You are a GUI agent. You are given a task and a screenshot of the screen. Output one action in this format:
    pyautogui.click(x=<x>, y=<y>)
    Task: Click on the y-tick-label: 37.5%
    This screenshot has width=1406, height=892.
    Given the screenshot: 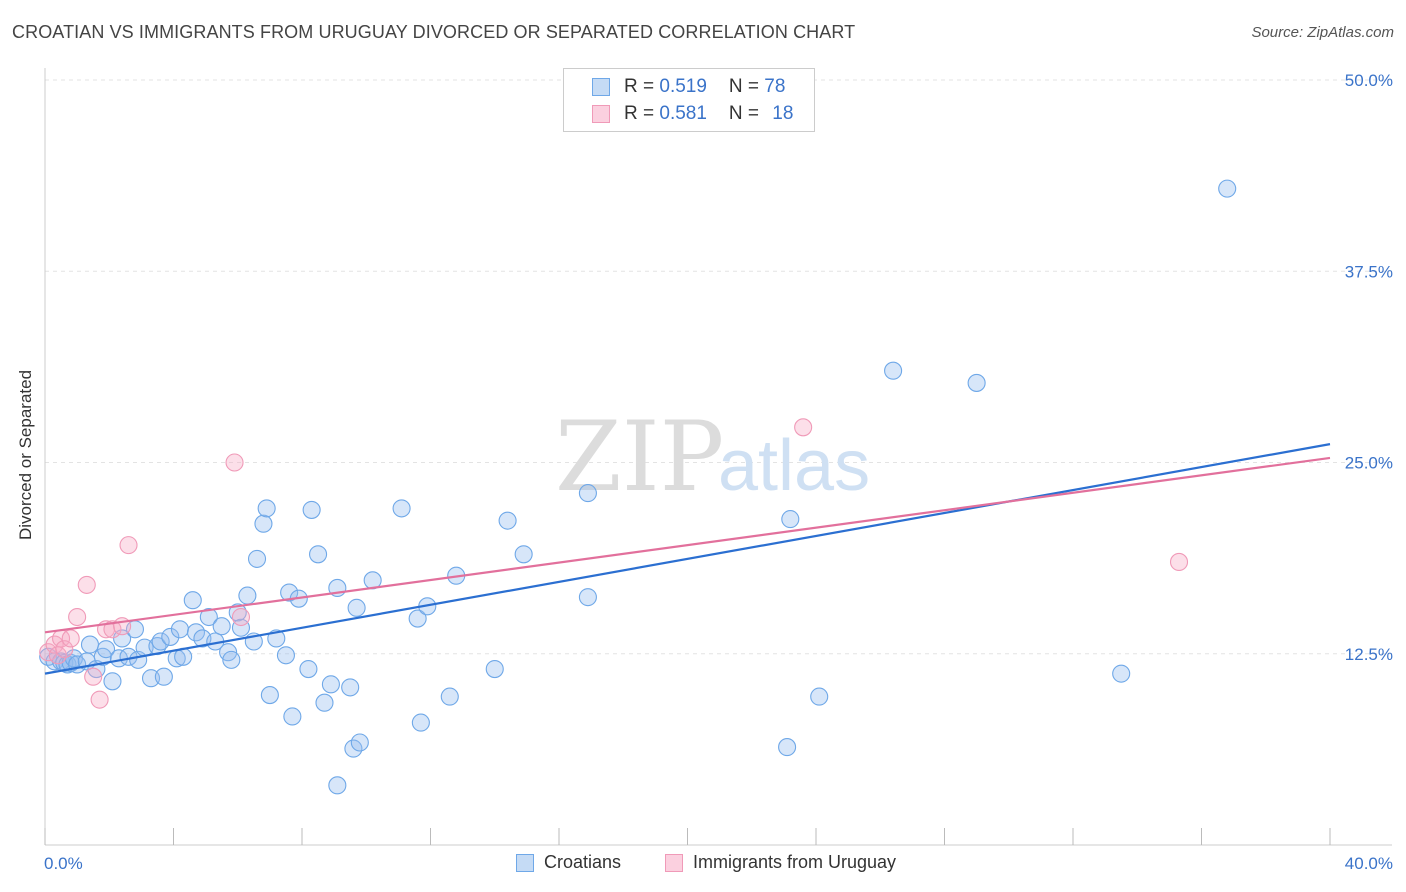 What is the action you would take?
    pyautogui.click(x=1369, y=271)
    